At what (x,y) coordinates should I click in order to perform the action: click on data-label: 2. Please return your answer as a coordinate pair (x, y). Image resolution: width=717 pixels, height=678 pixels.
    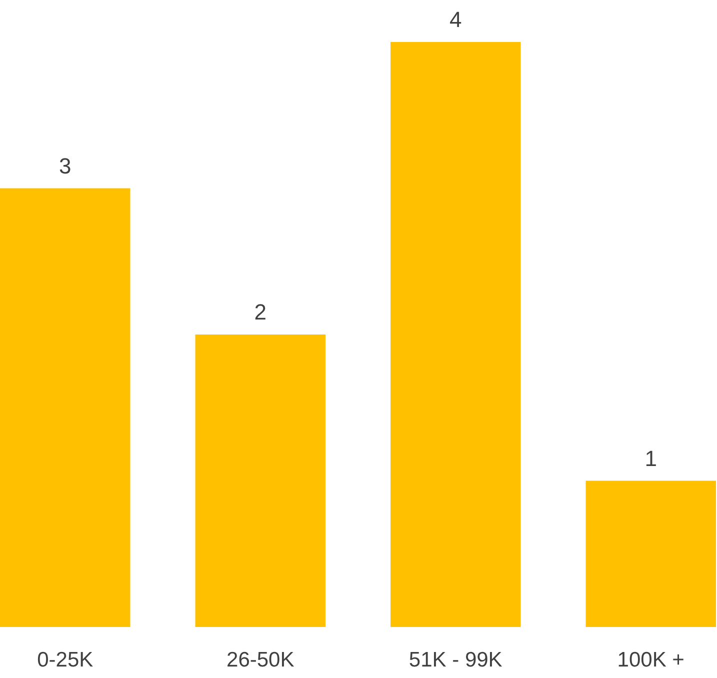
    Looking at the image, I should click on (260, 312).